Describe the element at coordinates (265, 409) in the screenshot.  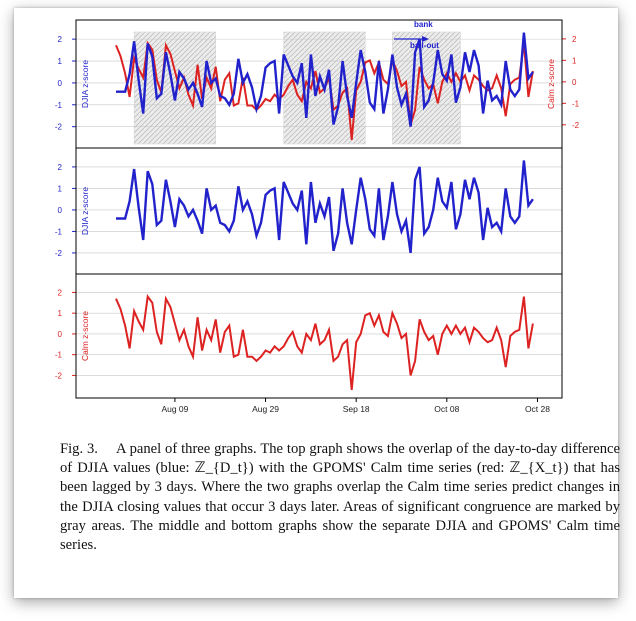
I see `x-tick-label: Aug 29` at that location.